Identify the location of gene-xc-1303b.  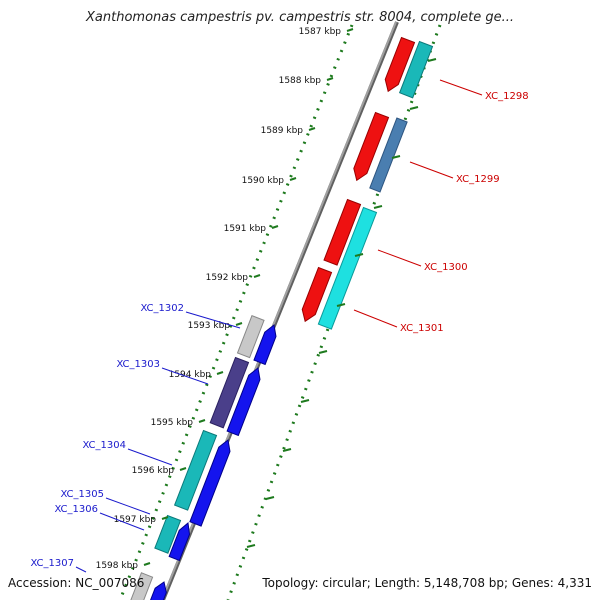
(243, 402).